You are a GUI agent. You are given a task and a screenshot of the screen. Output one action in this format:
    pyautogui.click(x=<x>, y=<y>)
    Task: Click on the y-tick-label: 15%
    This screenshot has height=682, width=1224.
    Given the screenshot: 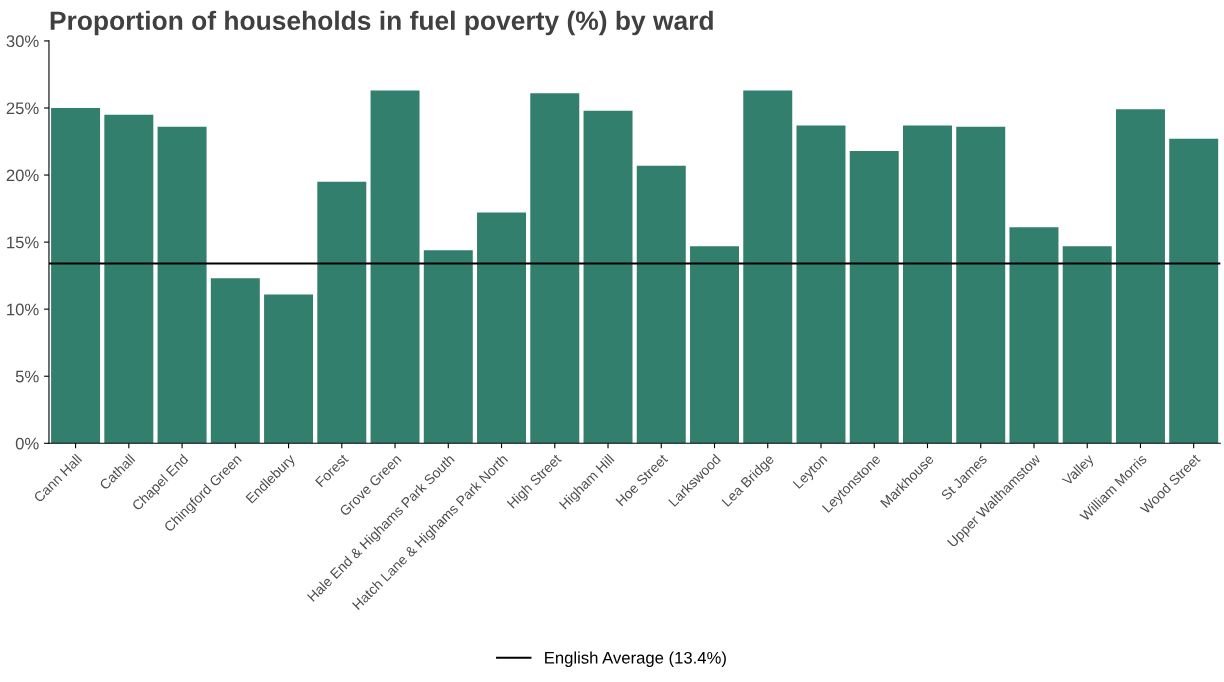 What is the action you would take?
    pyautogui.click(x=23, y=242)
    